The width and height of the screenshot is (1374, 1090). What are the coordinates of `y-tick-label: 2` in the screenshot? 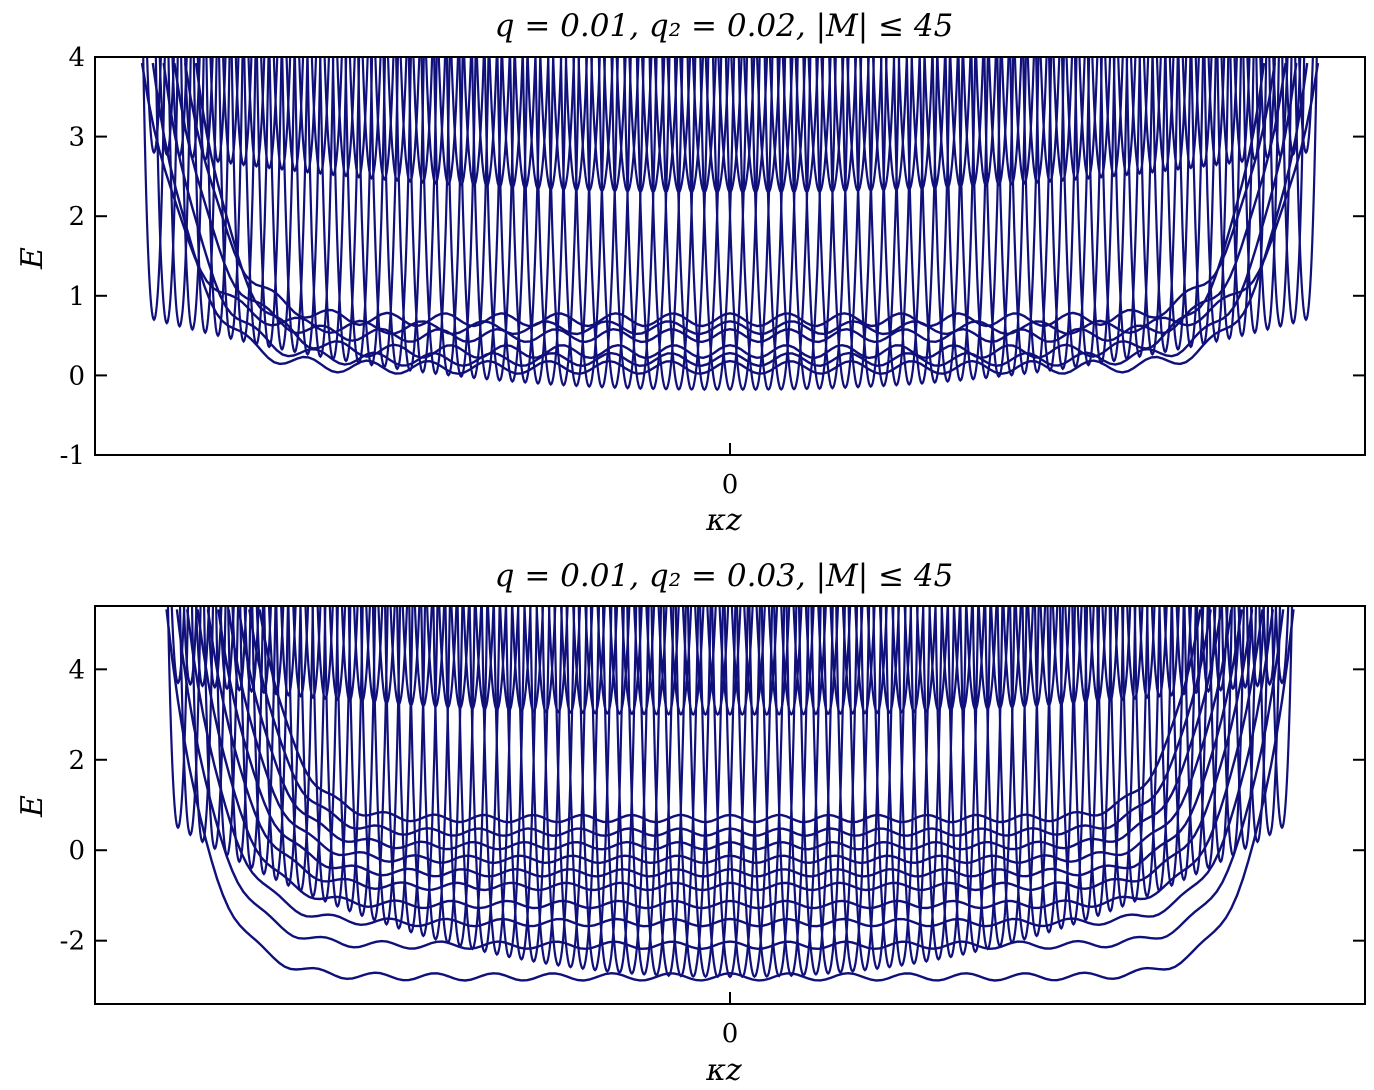 It's located at (76, 761).